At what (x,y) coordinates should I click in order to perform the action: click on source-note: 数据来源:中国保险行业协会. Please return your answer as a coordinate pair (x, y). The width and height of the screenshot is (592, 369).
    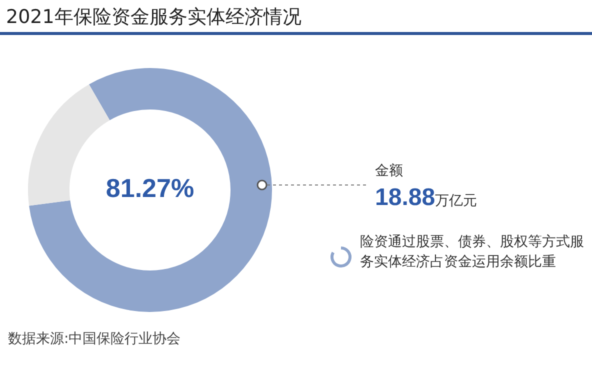
    Looking at the image, I should click on (94, 339).